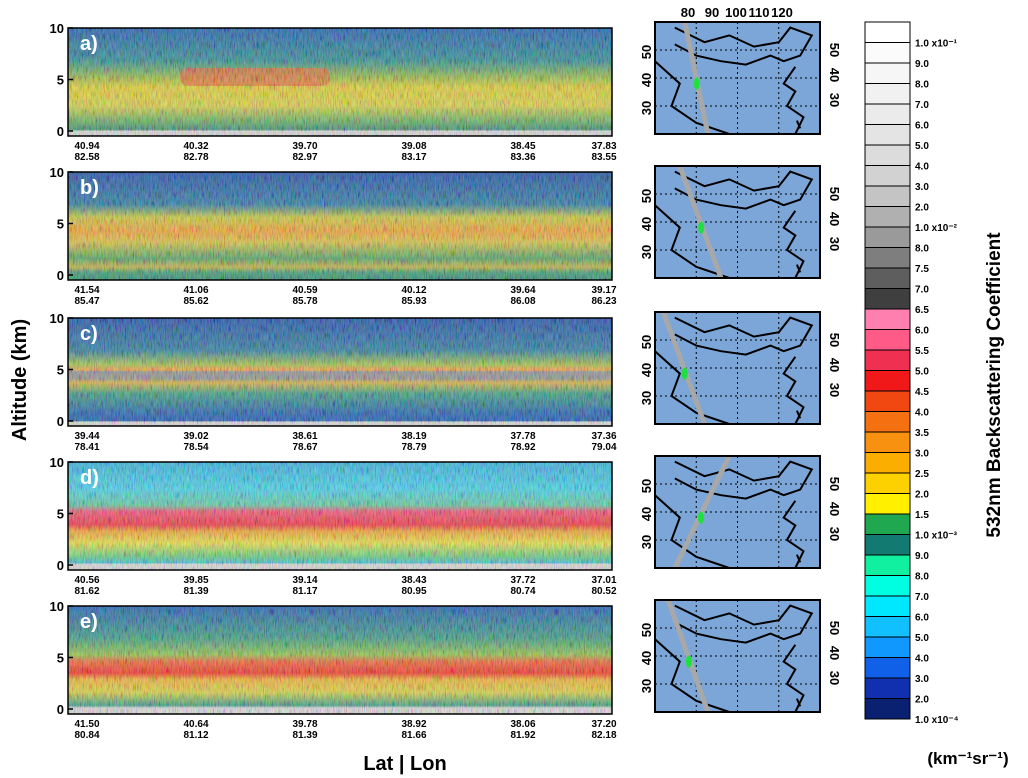 The width and height of the screenshot is (1028, 778). What do you see at coordinates (967, 758) in the screenshot?
I see `colorbar-unit: (km⁻¹sr⁻¹)` at bounding box center [967, 758].